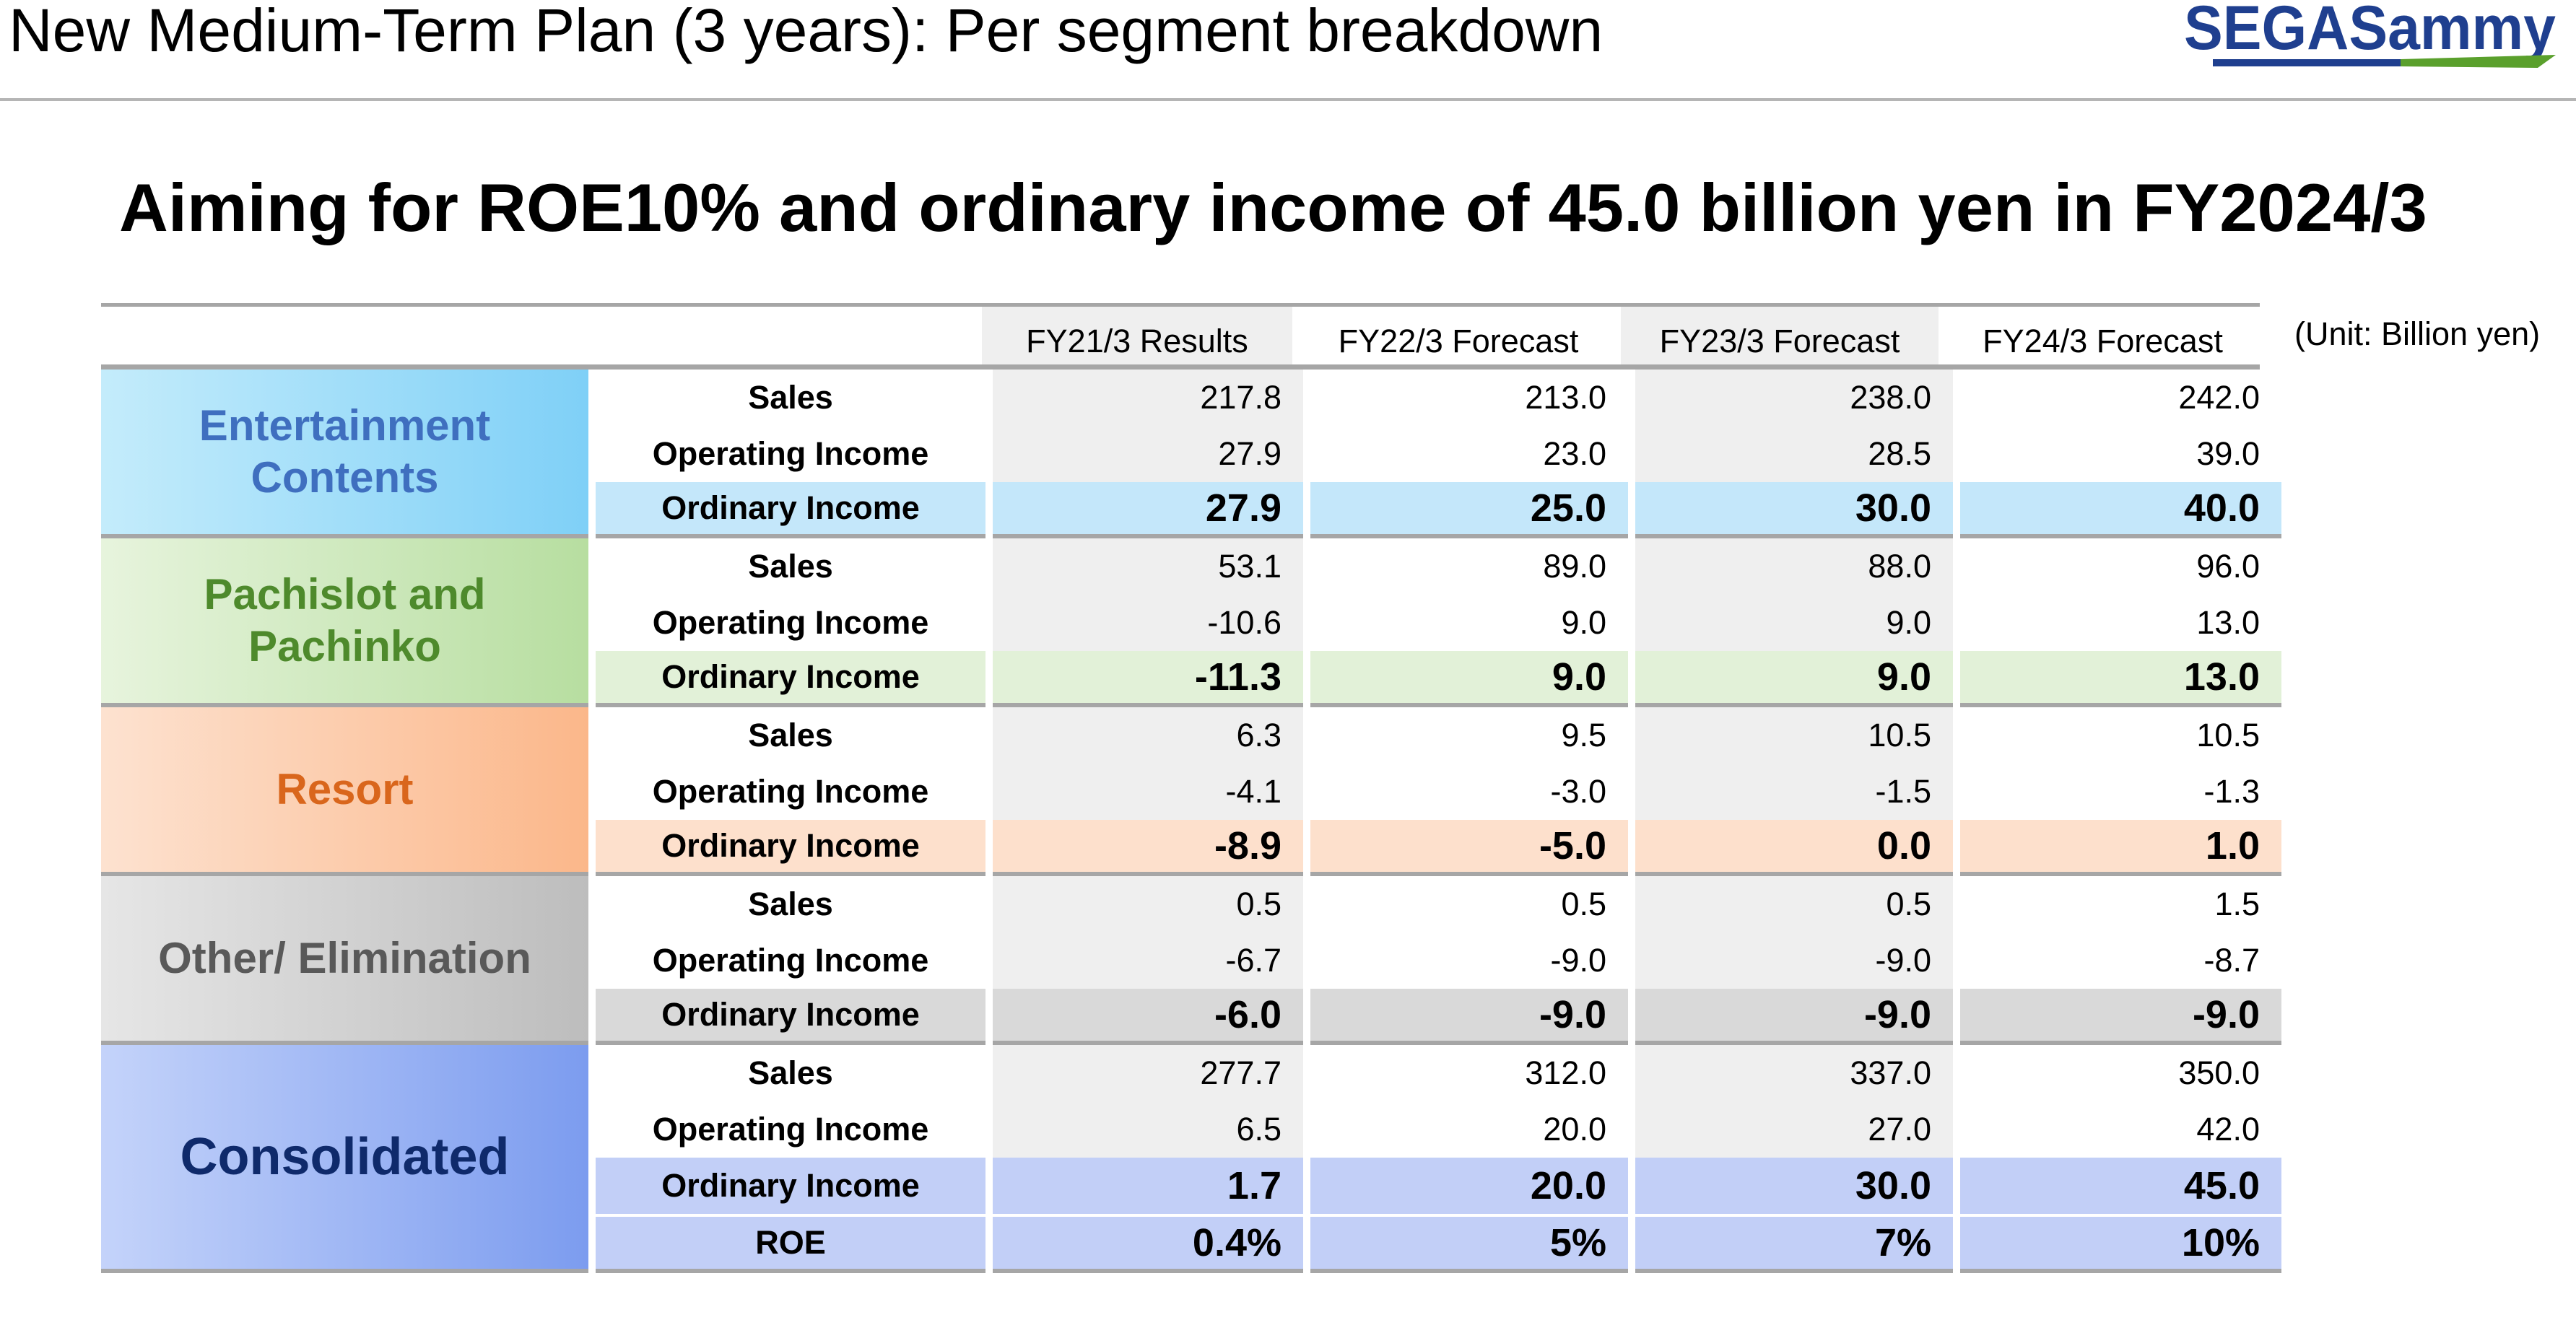 Image resolution: width=2576 pixels, height=1320 pixels. What do you see at coordinates (1794, 1243) in the screenshot?
I see `value-cell: 7%` at bounding box center [1794, 1243].